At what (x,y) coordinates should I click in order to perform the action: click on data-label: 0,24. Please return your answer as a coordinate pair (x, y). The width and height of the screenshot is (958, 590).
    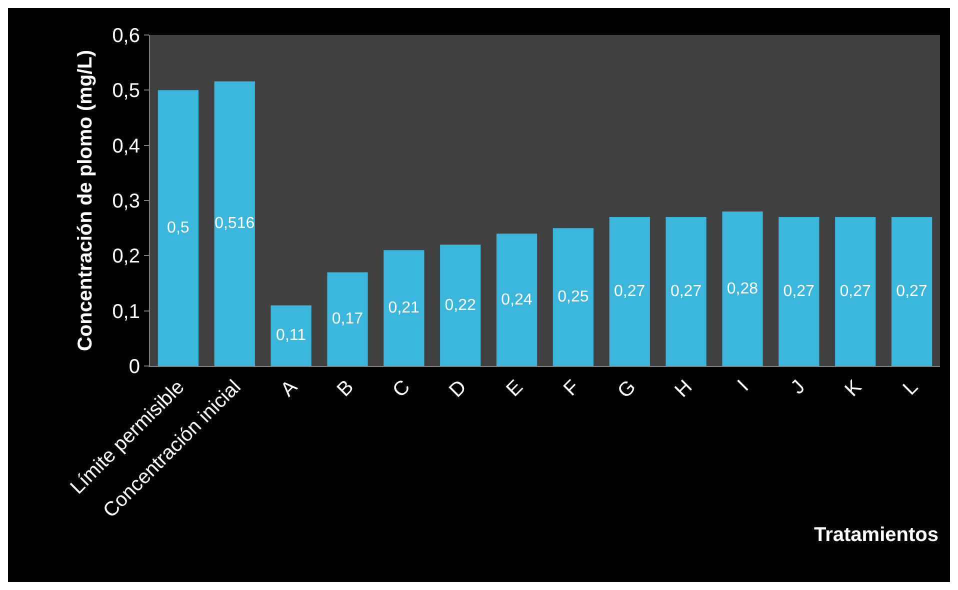
    Looking at the image, I should click on (516, 299).